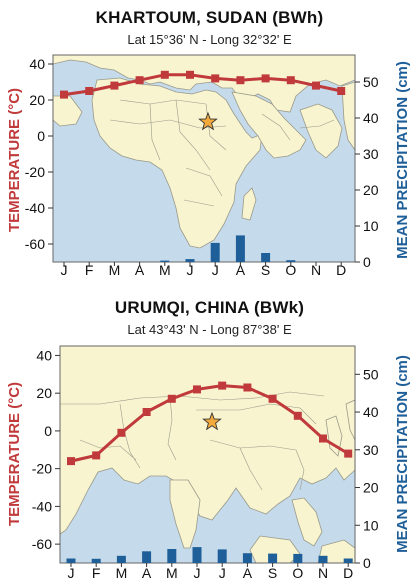 The height and width of the screenshot is (587, 419). Describe the element at coordinates (96, 573) in the screenshot. I see `month-label: F` at that location.